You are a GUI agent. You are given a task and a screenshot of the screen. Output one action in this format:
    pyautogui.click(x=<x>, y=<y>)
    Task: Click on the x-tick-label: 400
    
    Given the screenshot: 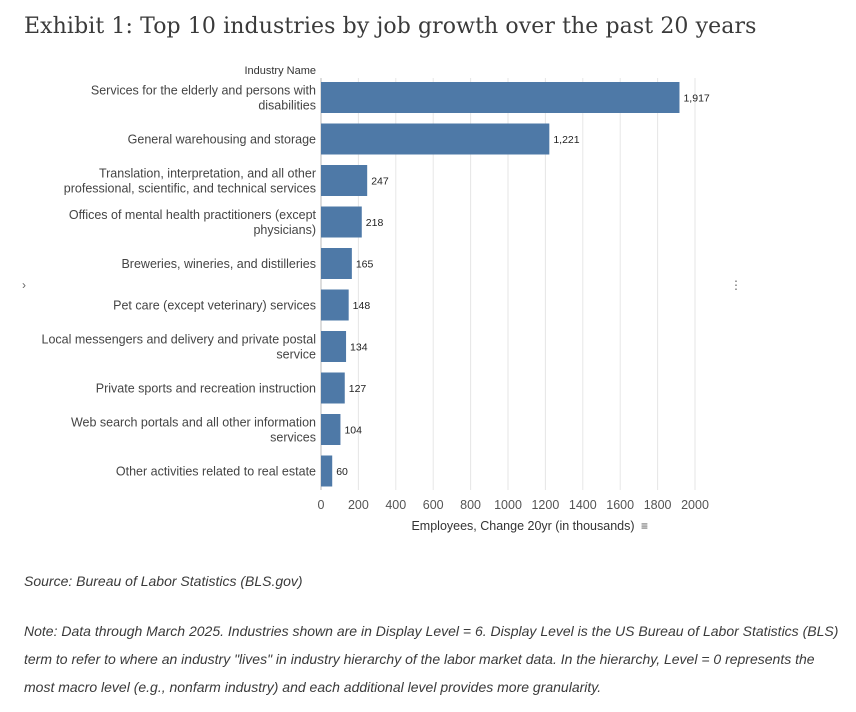 What is the action you would take?
    pyautogui.click(x=395, y=505)
    